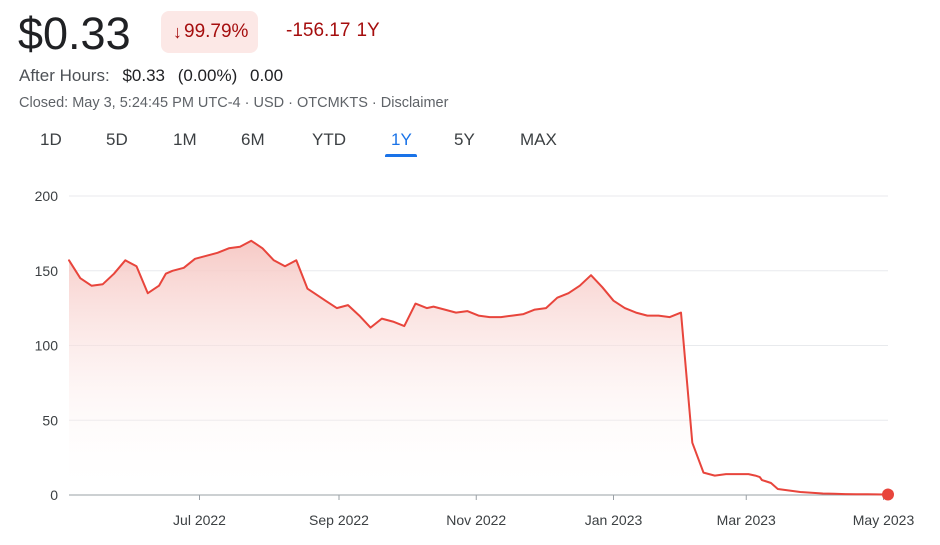 This screenshot has height=545, width=940. I want to click on current-price: $0.33, so click(74, 33).